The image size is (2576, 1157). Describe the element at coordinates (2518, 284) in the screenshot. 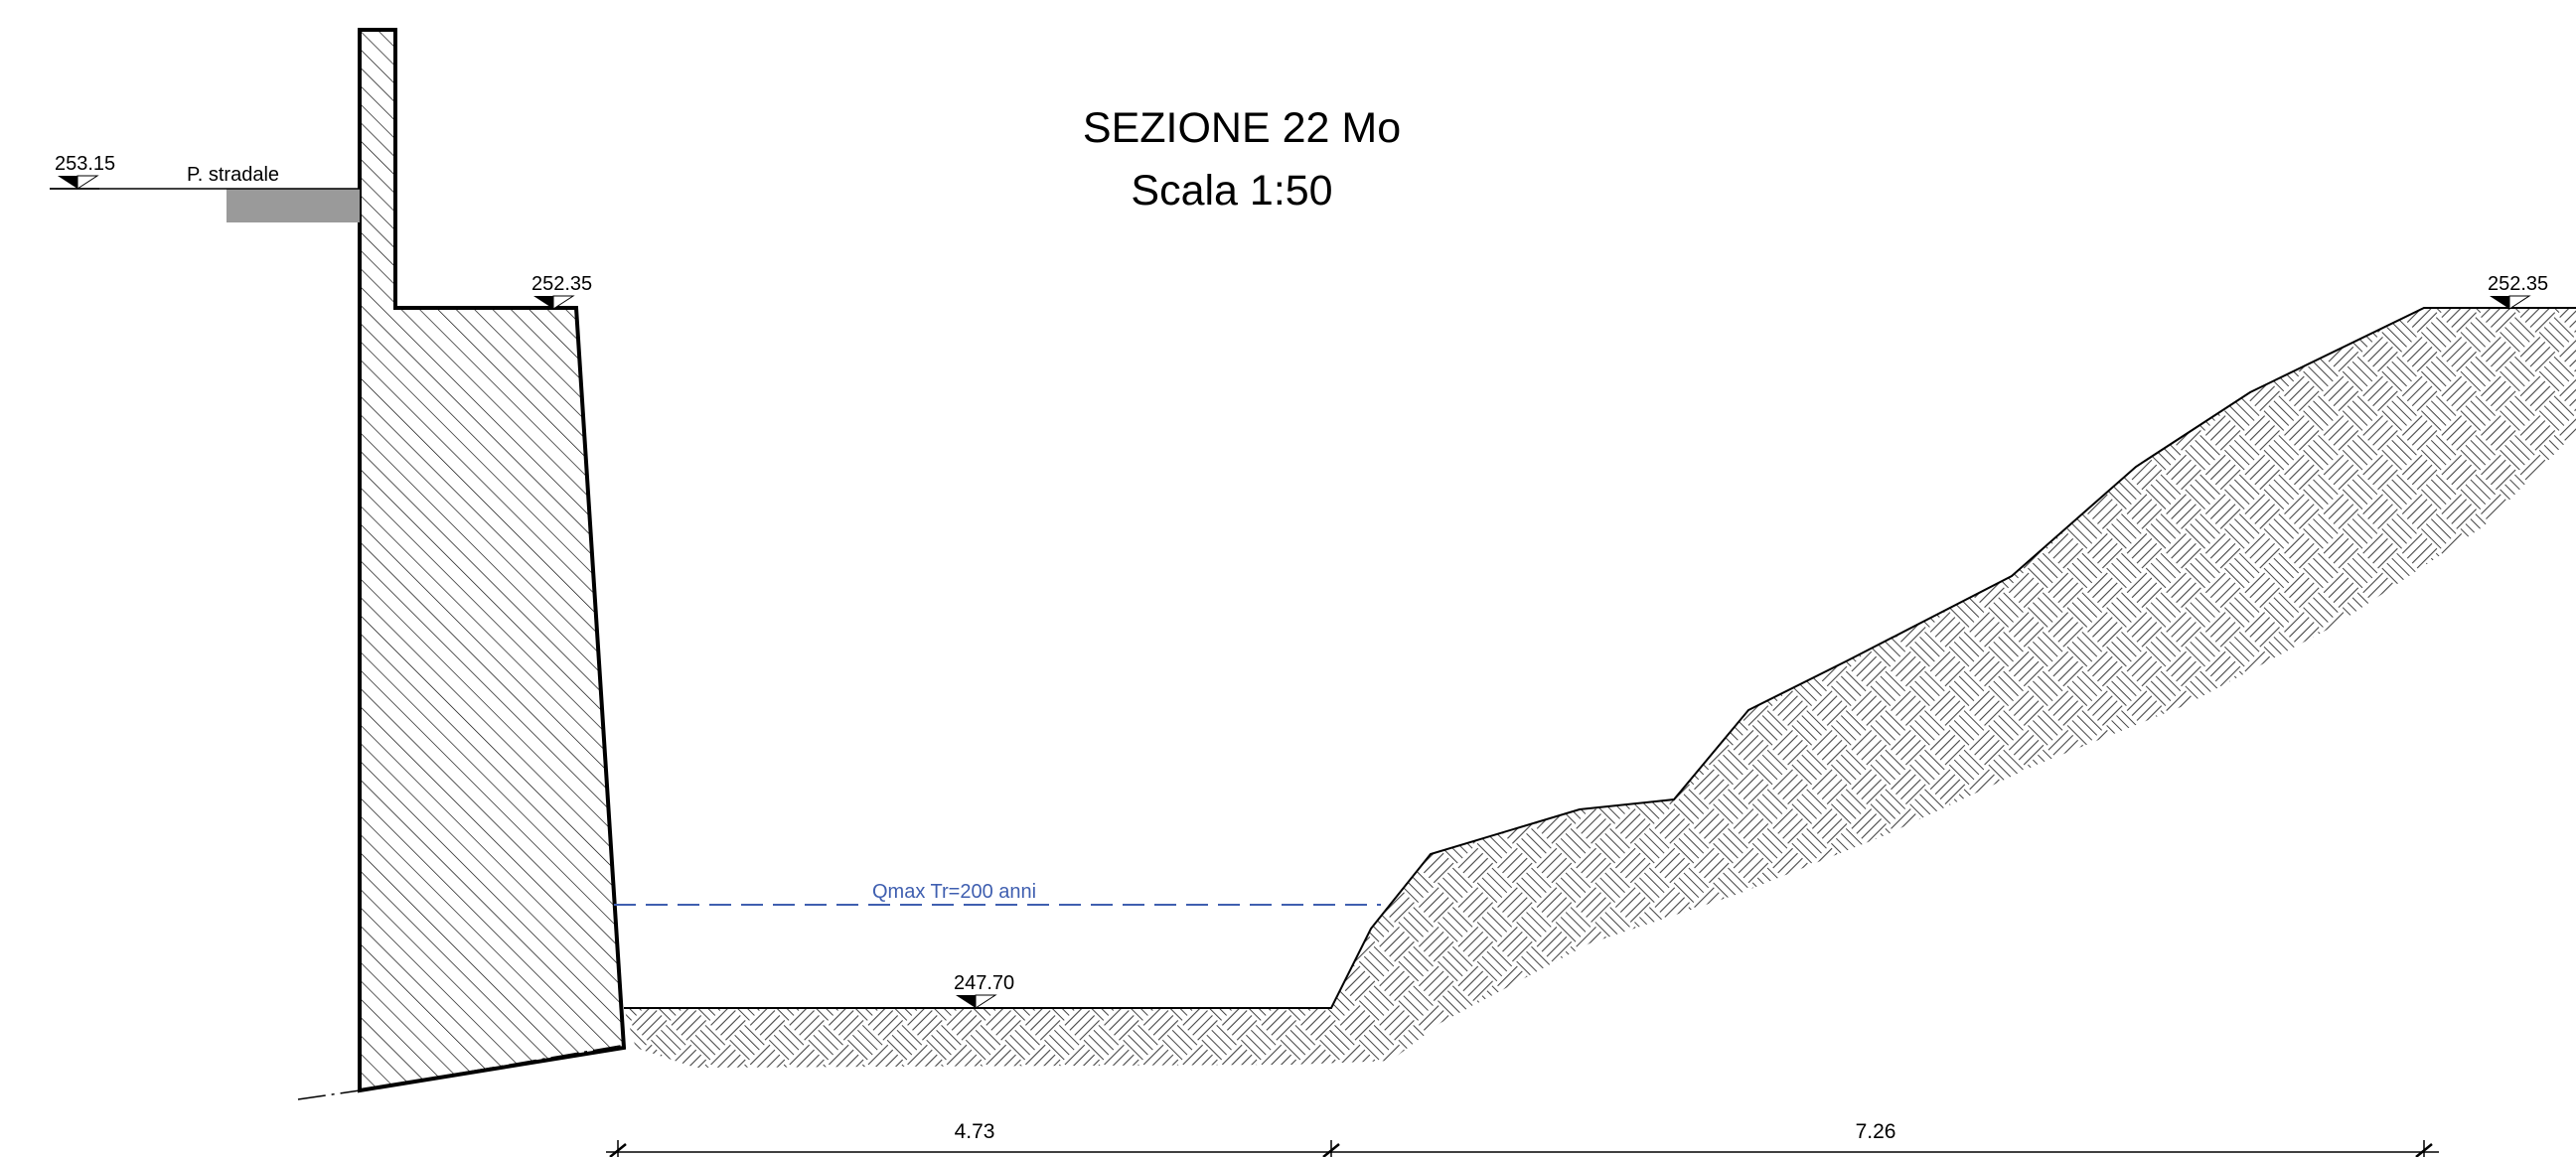

I see `bank-top-elevation-label: 252.35` at that location.